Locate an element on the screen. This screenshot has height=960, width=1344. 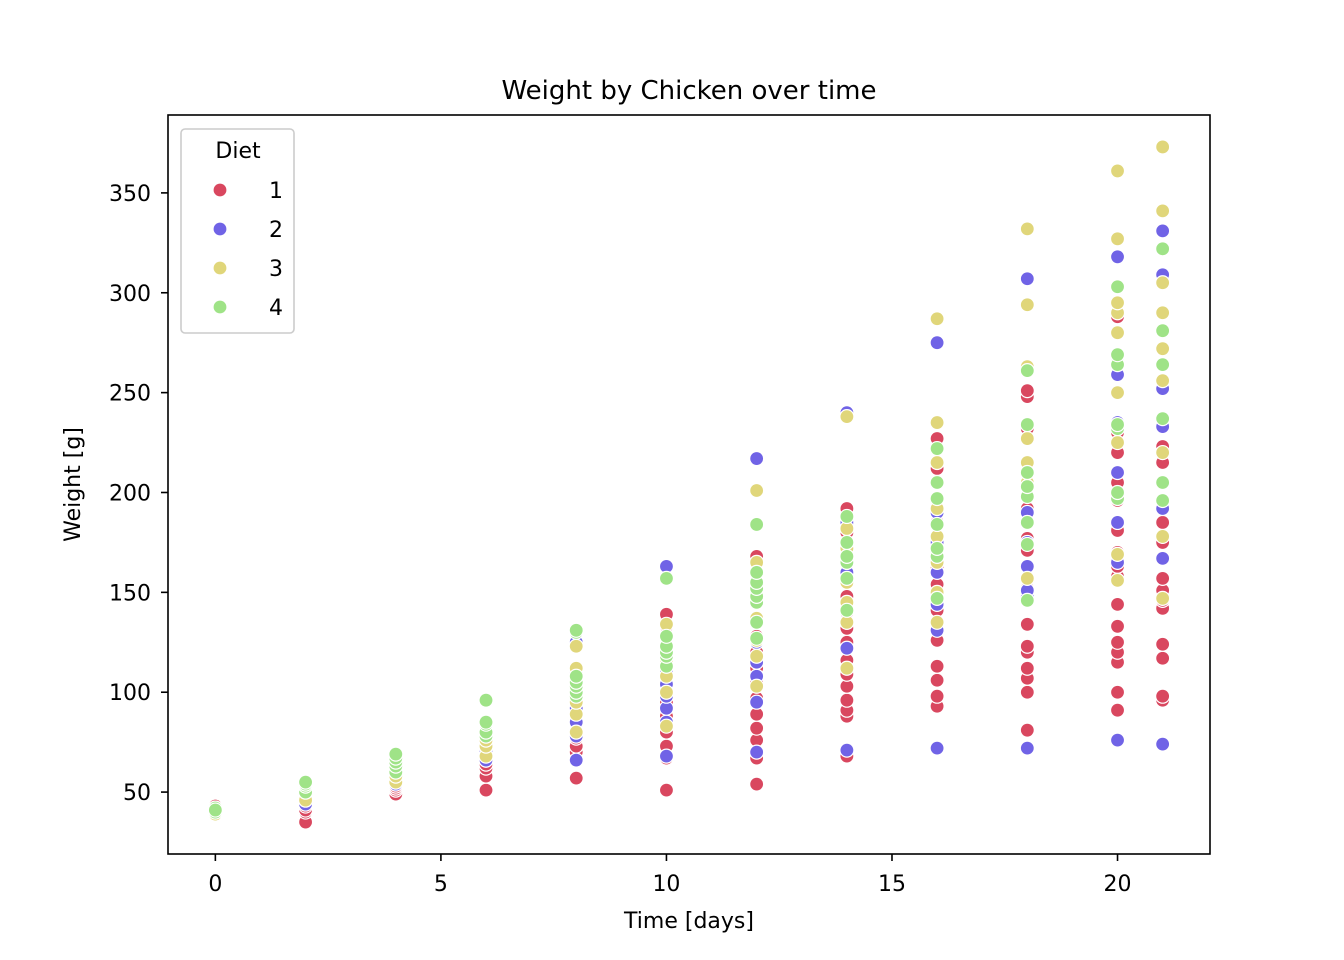
chart-title: Weight by Chicken over time is located at coordinates (688, 91).